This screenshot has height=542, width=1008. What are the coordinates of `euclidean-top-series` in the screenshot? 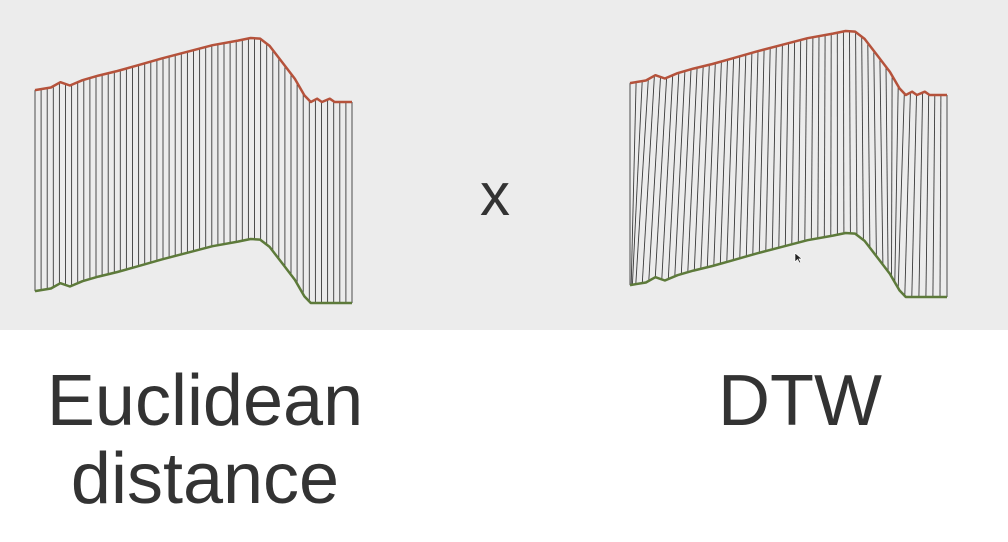 It's located at (193, 70).